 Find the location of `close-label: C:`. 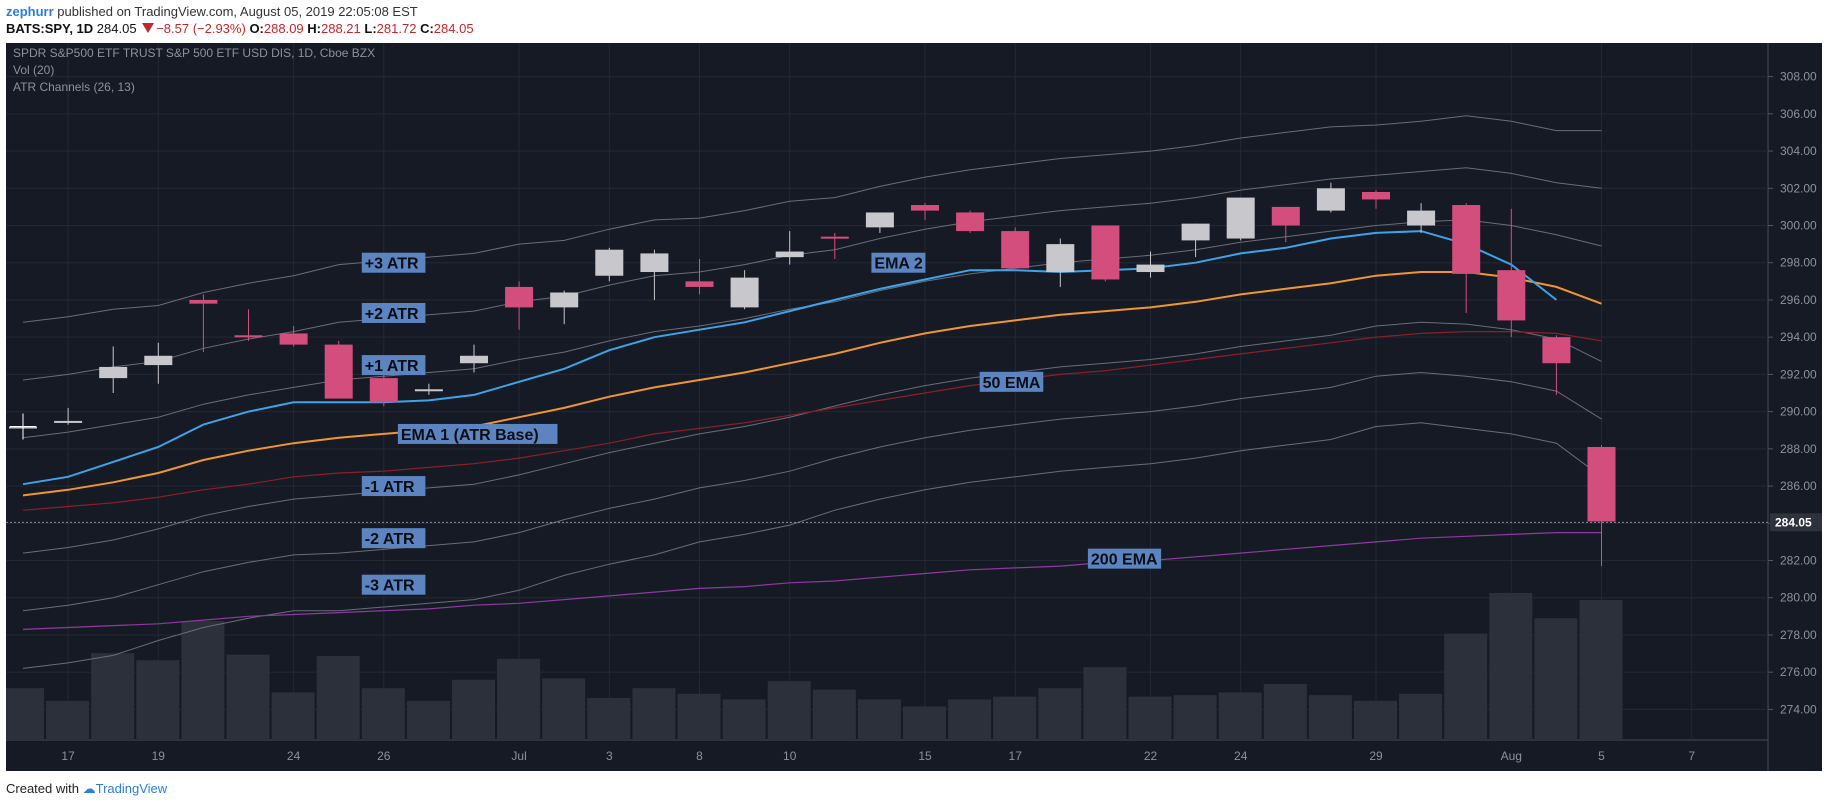

close-label: C: is located at coordinates (427, 28).